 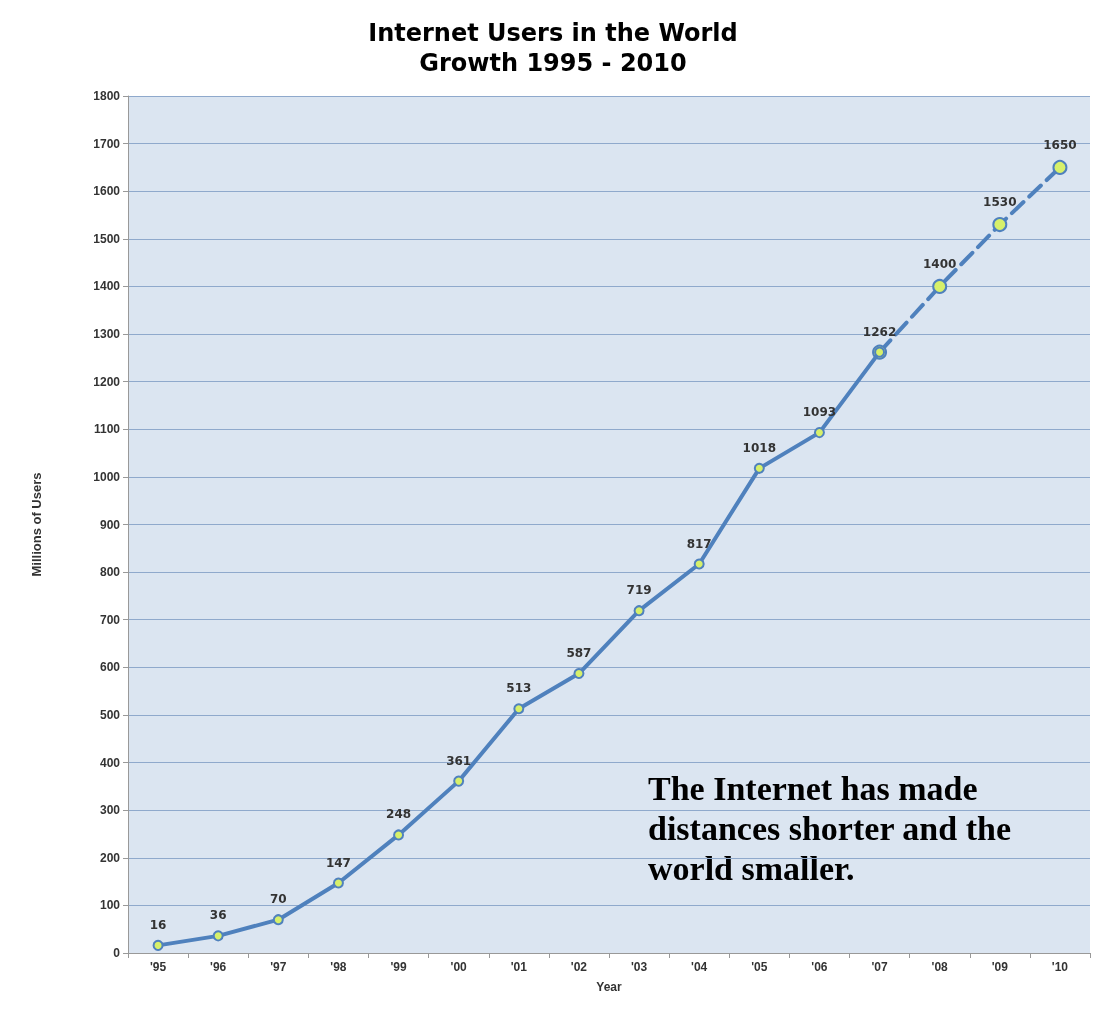 What do you see at coordinates (338, 862) in the screenshot?
I see `data-label: 147` at bounding box center [338, 862].